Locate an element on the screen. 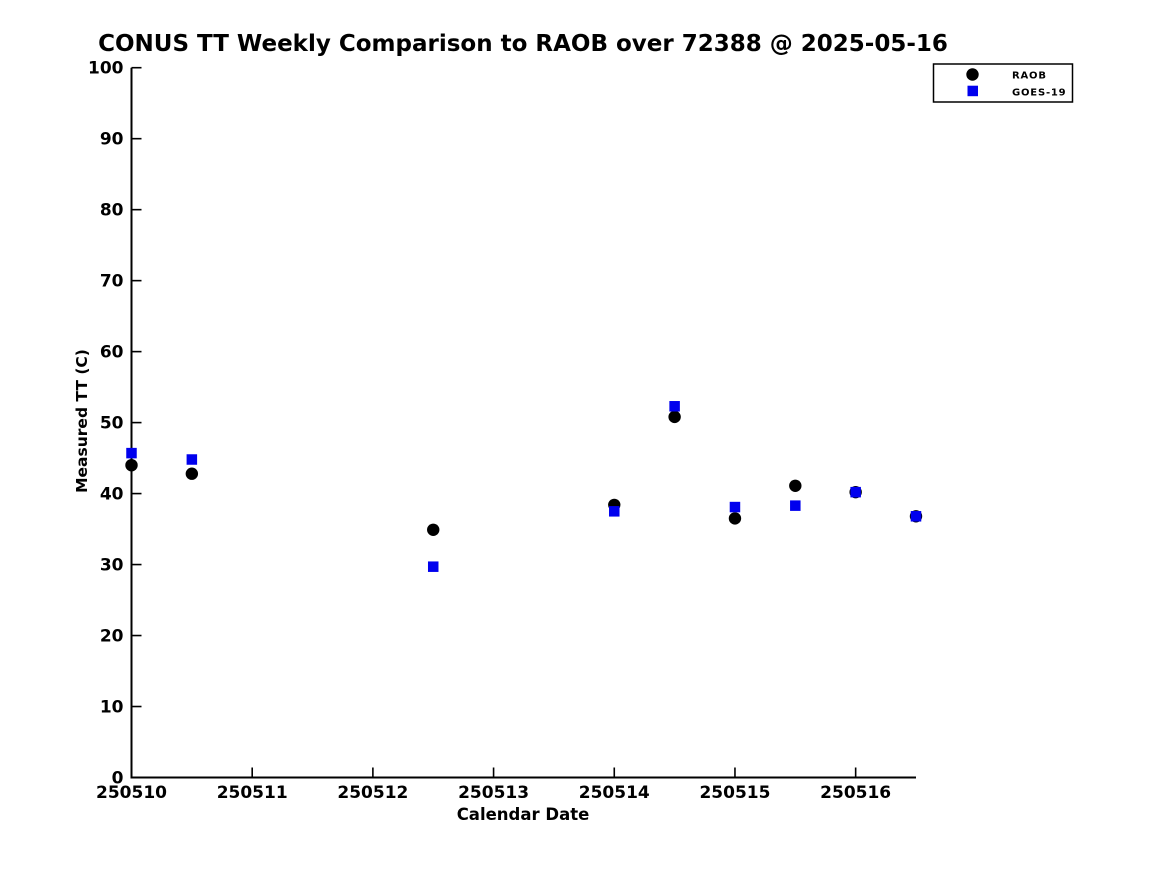 This screenshot has width=1167, height=875. legend-goes-label: GOES-19 is located at coordinates (1039, 93).